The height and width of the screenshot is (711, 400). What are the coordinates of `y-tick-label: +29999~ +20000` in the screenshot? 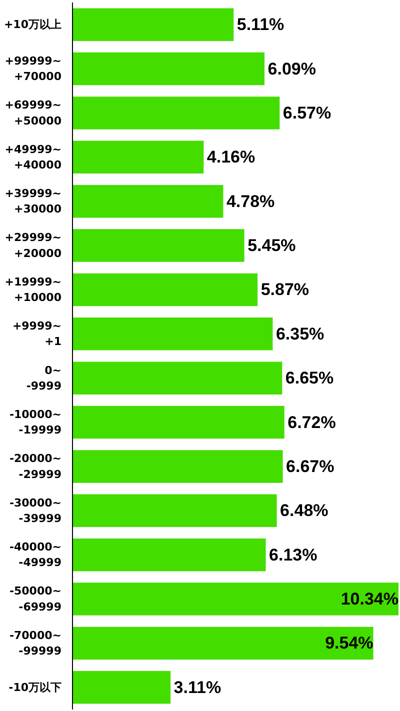 It's located at (33, 245).